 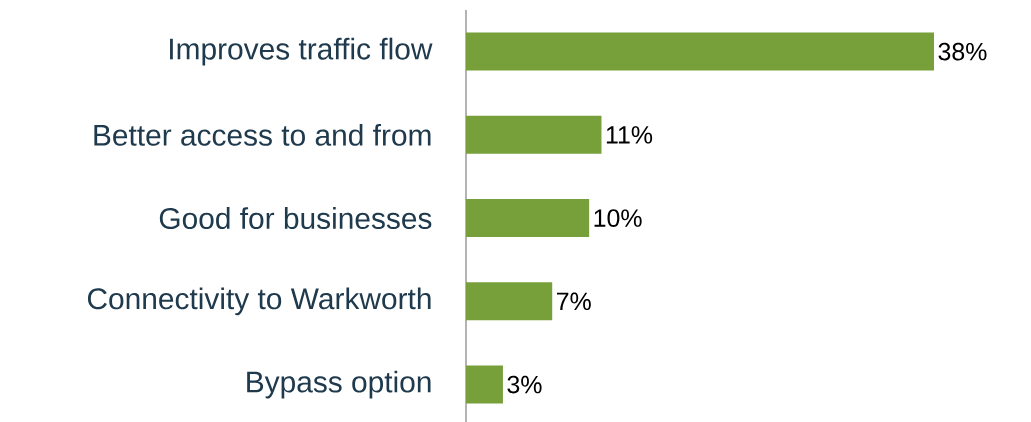 I want to click on data-label: 3%, so click(x=524, y=384).